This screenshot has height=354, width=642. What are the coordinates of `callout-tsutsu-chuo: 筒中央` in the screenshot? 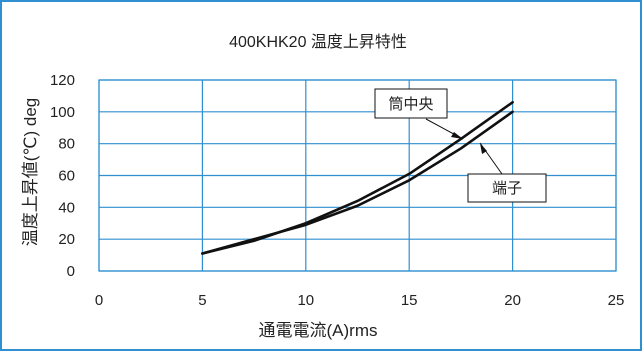 It's located at (419, 114).